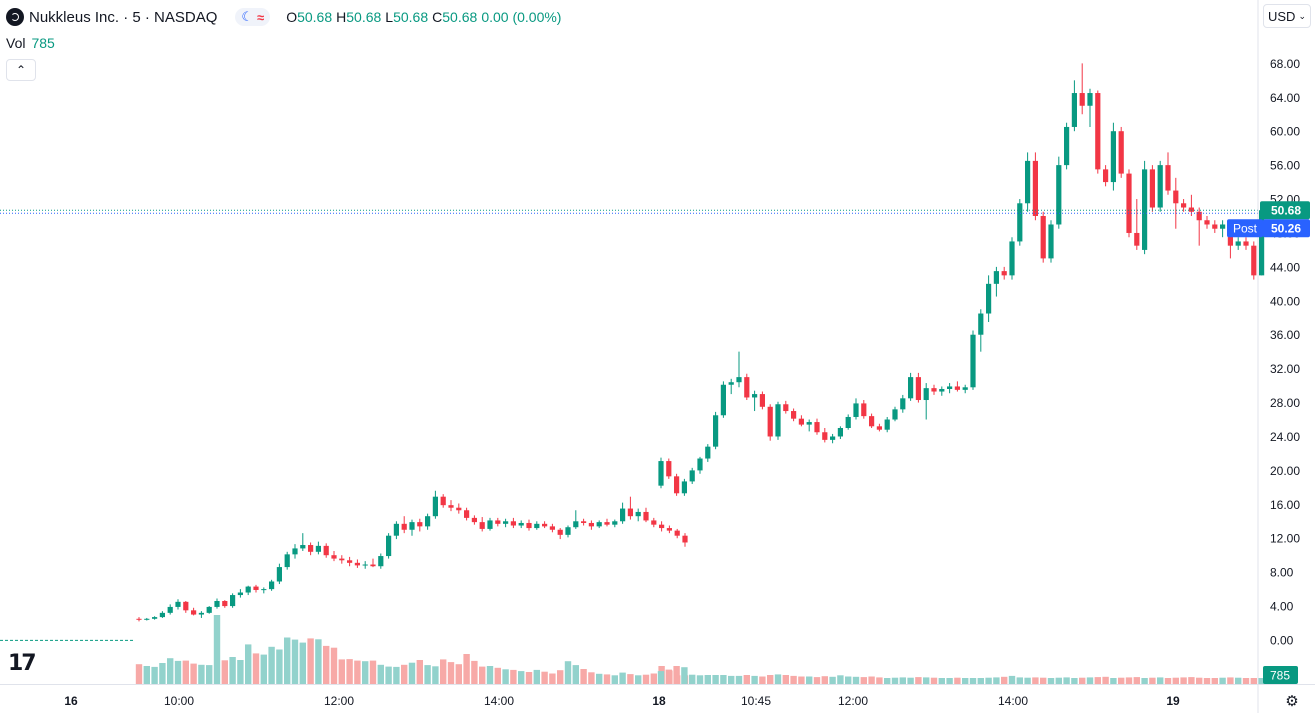 This screenshot has width=1315, height=713. What do you see at coordinates (1292, 701) in the screenshot?
I see `gear-icon: ⚙` at bounding box center [1292, 701].